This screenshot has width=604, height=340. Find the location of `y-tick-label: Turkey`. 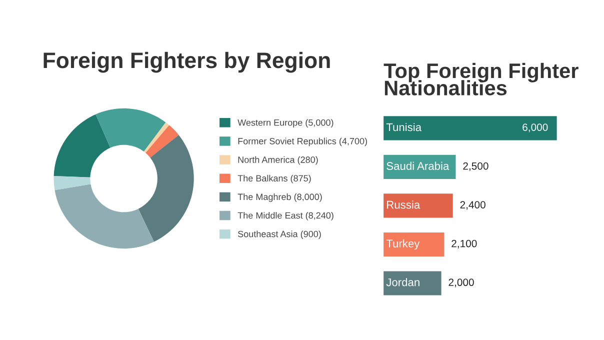

y-tick-label: Turkey is located at coordinates (403, 244).